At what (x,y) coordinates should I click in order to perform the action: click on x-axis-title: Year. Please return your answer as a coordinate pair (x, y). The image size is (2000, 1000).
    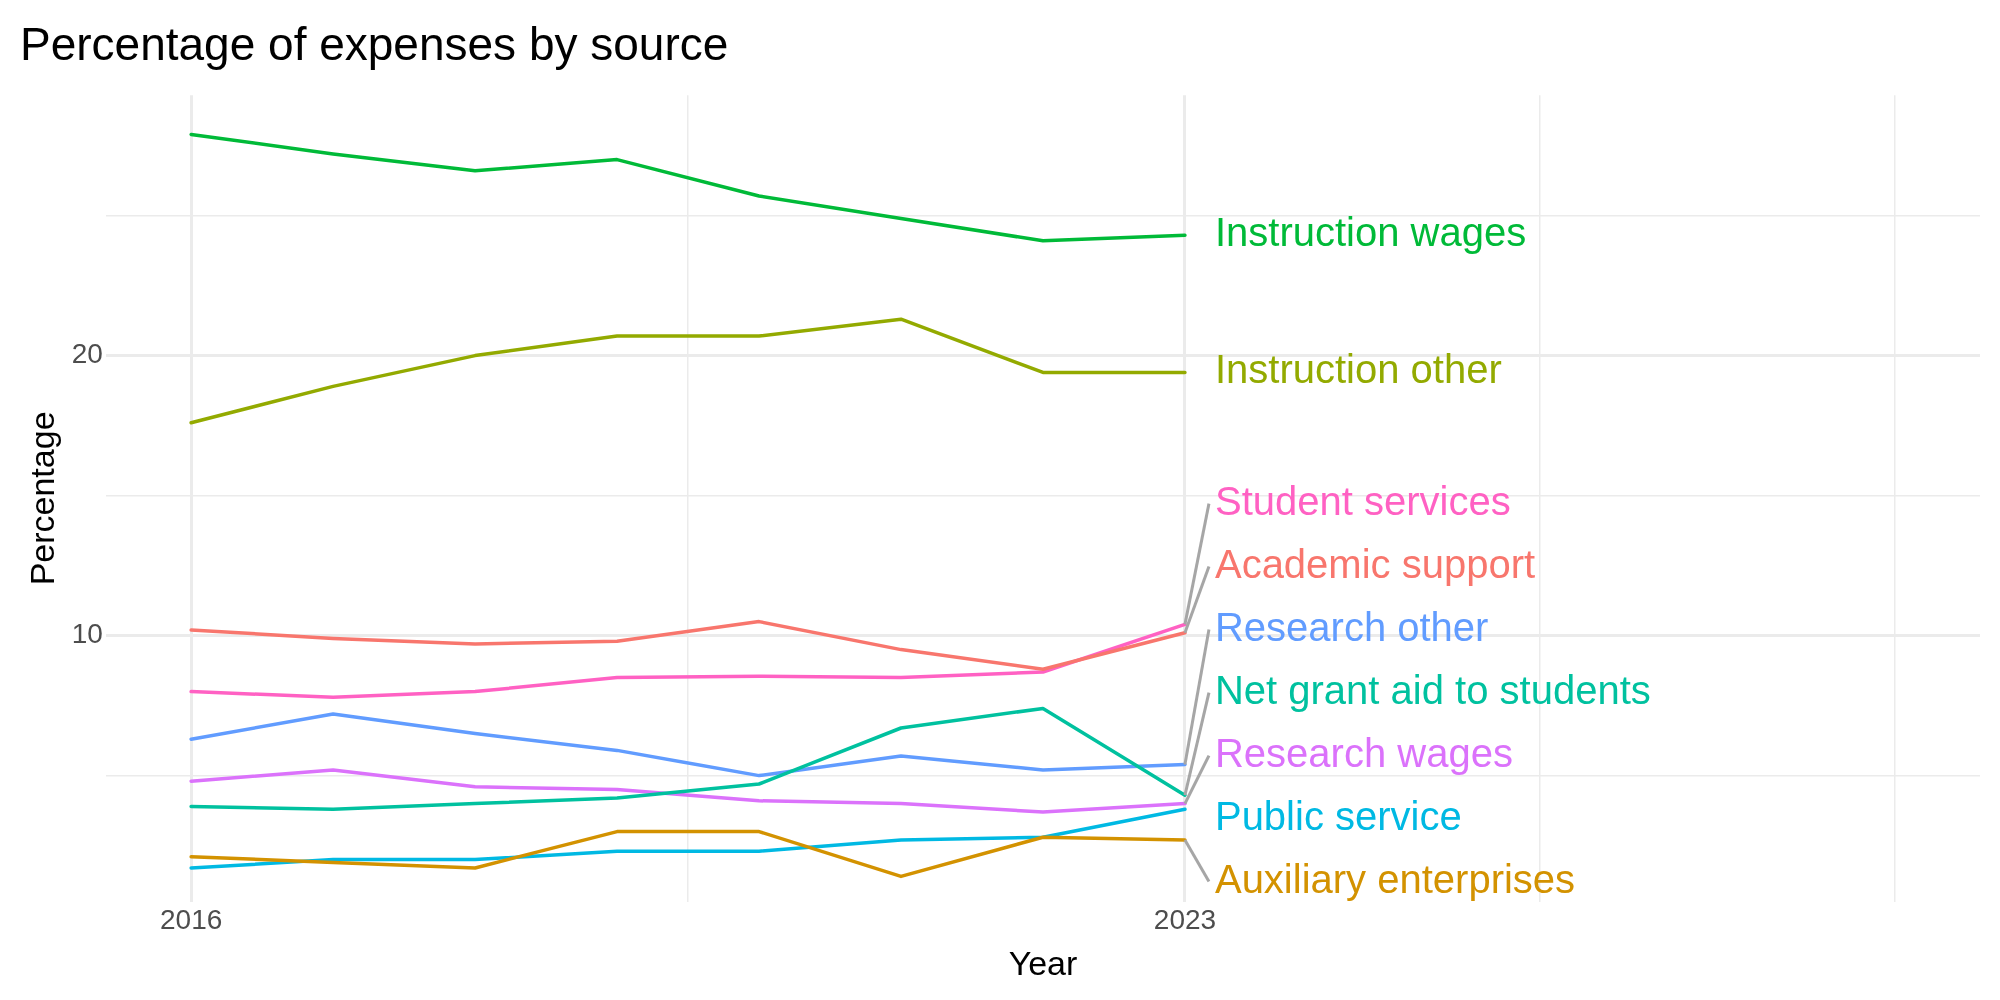
    Looking at the image, I should click on (1043, 962).